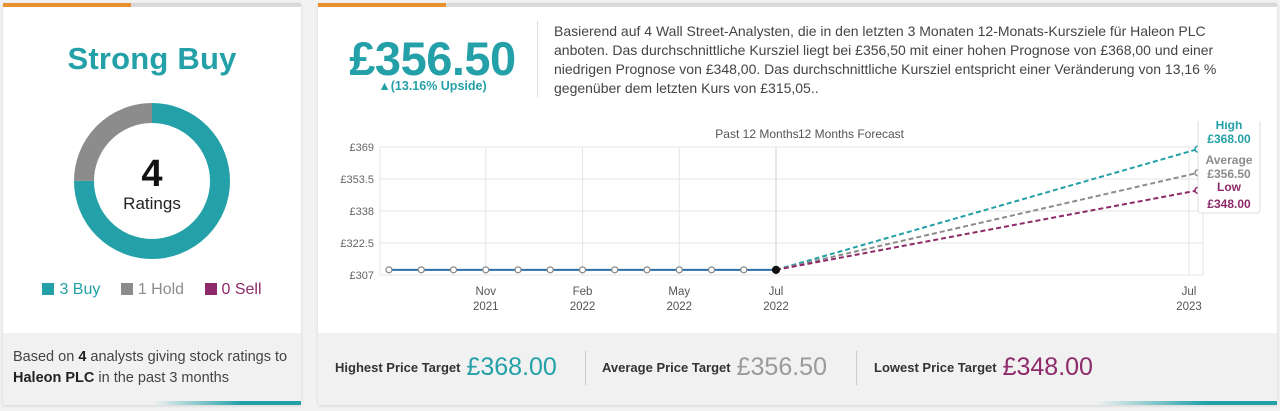 This screenshot has width=1280, height=411. I want to click on lowest-target-label: Lowest Price Target, so click(935, 367).